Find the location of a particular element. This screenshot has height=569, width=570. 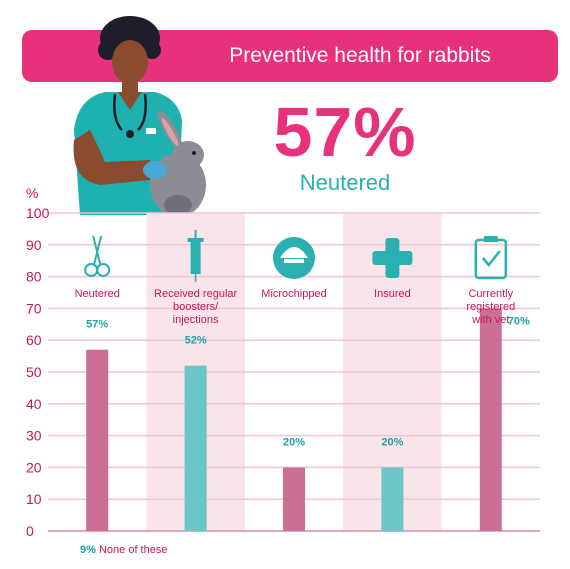

y-tick-label: 100 is located at coordinates (38, 213).